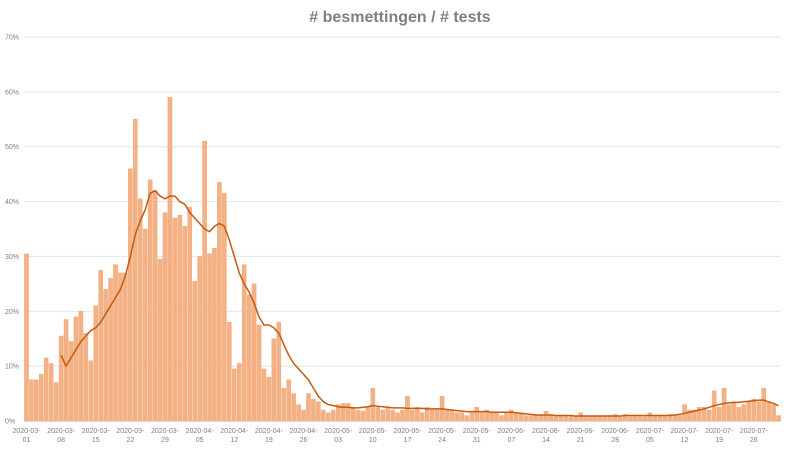 Image resolution: width=800 pixels, height=450 pixels. What do you see at coordinates (12, 92) in the screenshot?
I see `y-tick-label: 60%` at bounding box center [12, 92].